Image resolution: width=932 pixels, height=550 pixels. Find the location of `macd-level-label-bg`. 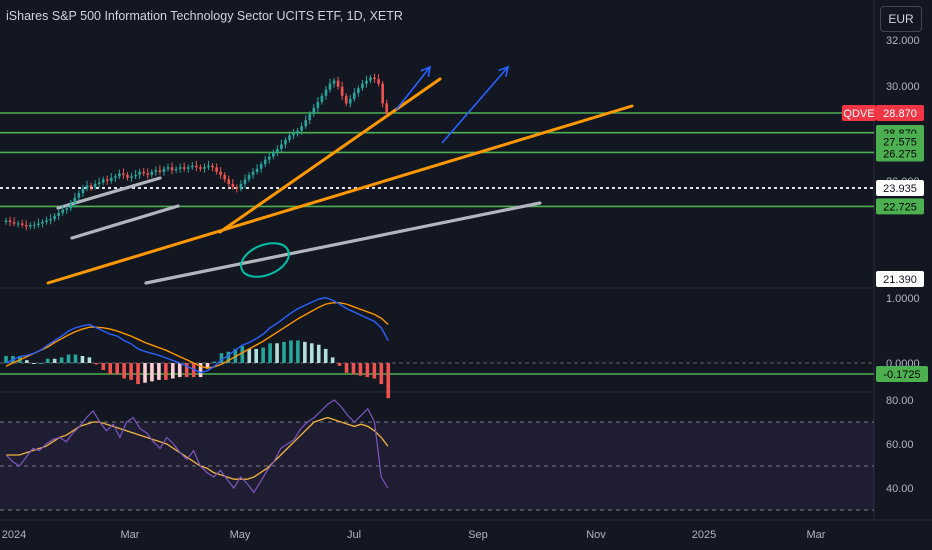

macd-level-label-bg is located at coordinates (902, 374).